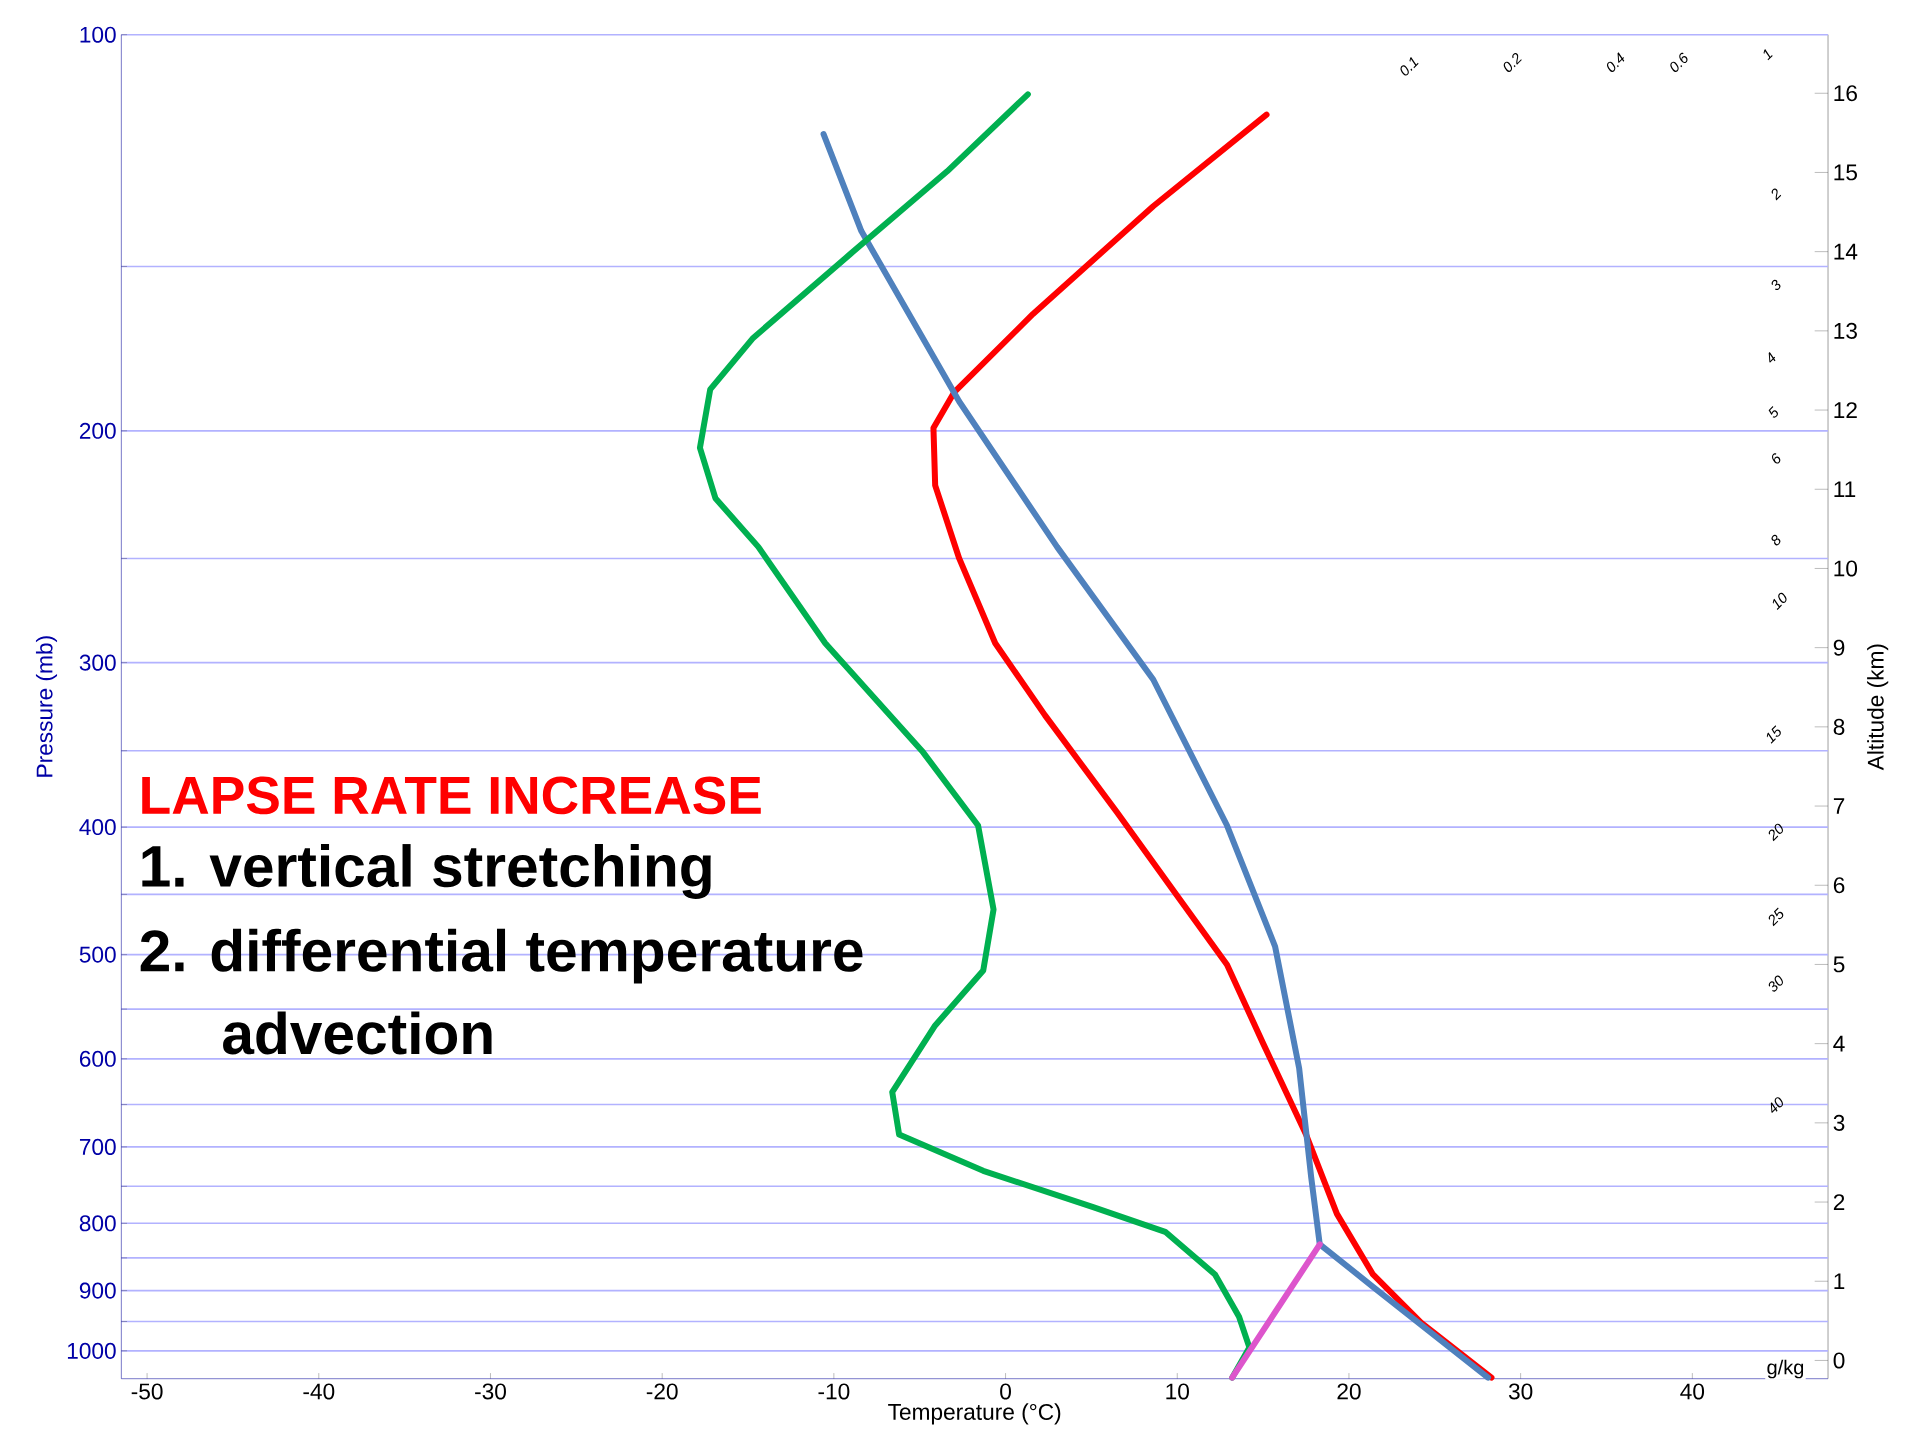  I want to click on y2-tick-label: 6, so click(1839, 885).